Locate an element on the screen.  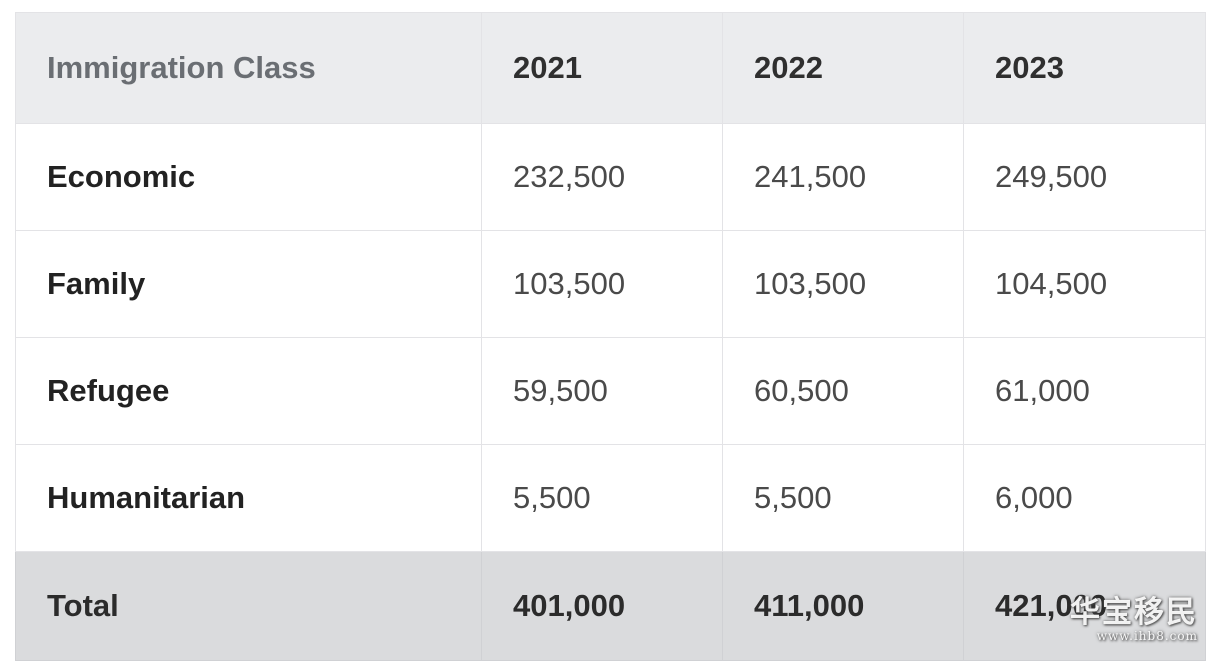
cell-2023: 249,500 is located at coordinates (1084, 177).